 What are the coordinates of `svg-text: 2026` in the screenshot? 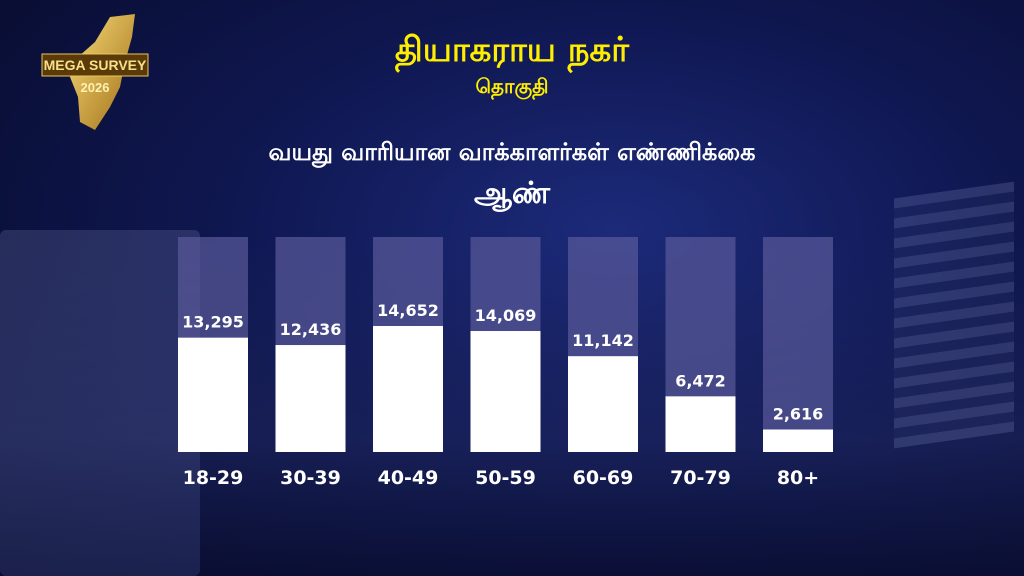 It's located at (95, 87).